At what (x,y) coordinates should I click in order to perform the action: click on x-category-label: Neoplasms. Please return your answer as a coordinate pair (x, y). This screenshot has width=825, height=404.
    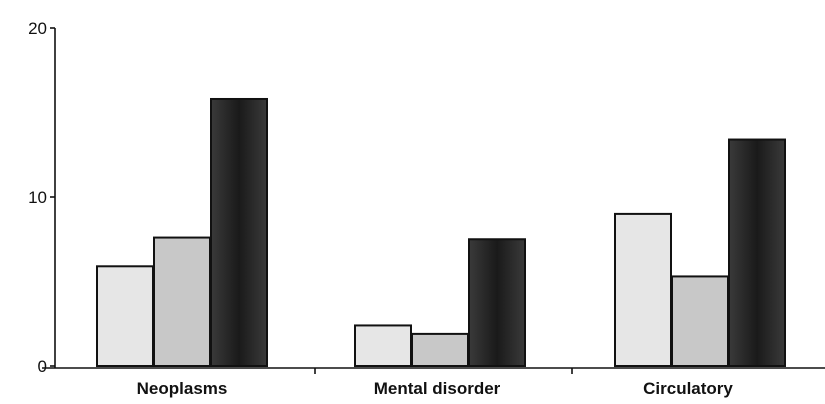
    Looking at the image, I should click on (182, 388).